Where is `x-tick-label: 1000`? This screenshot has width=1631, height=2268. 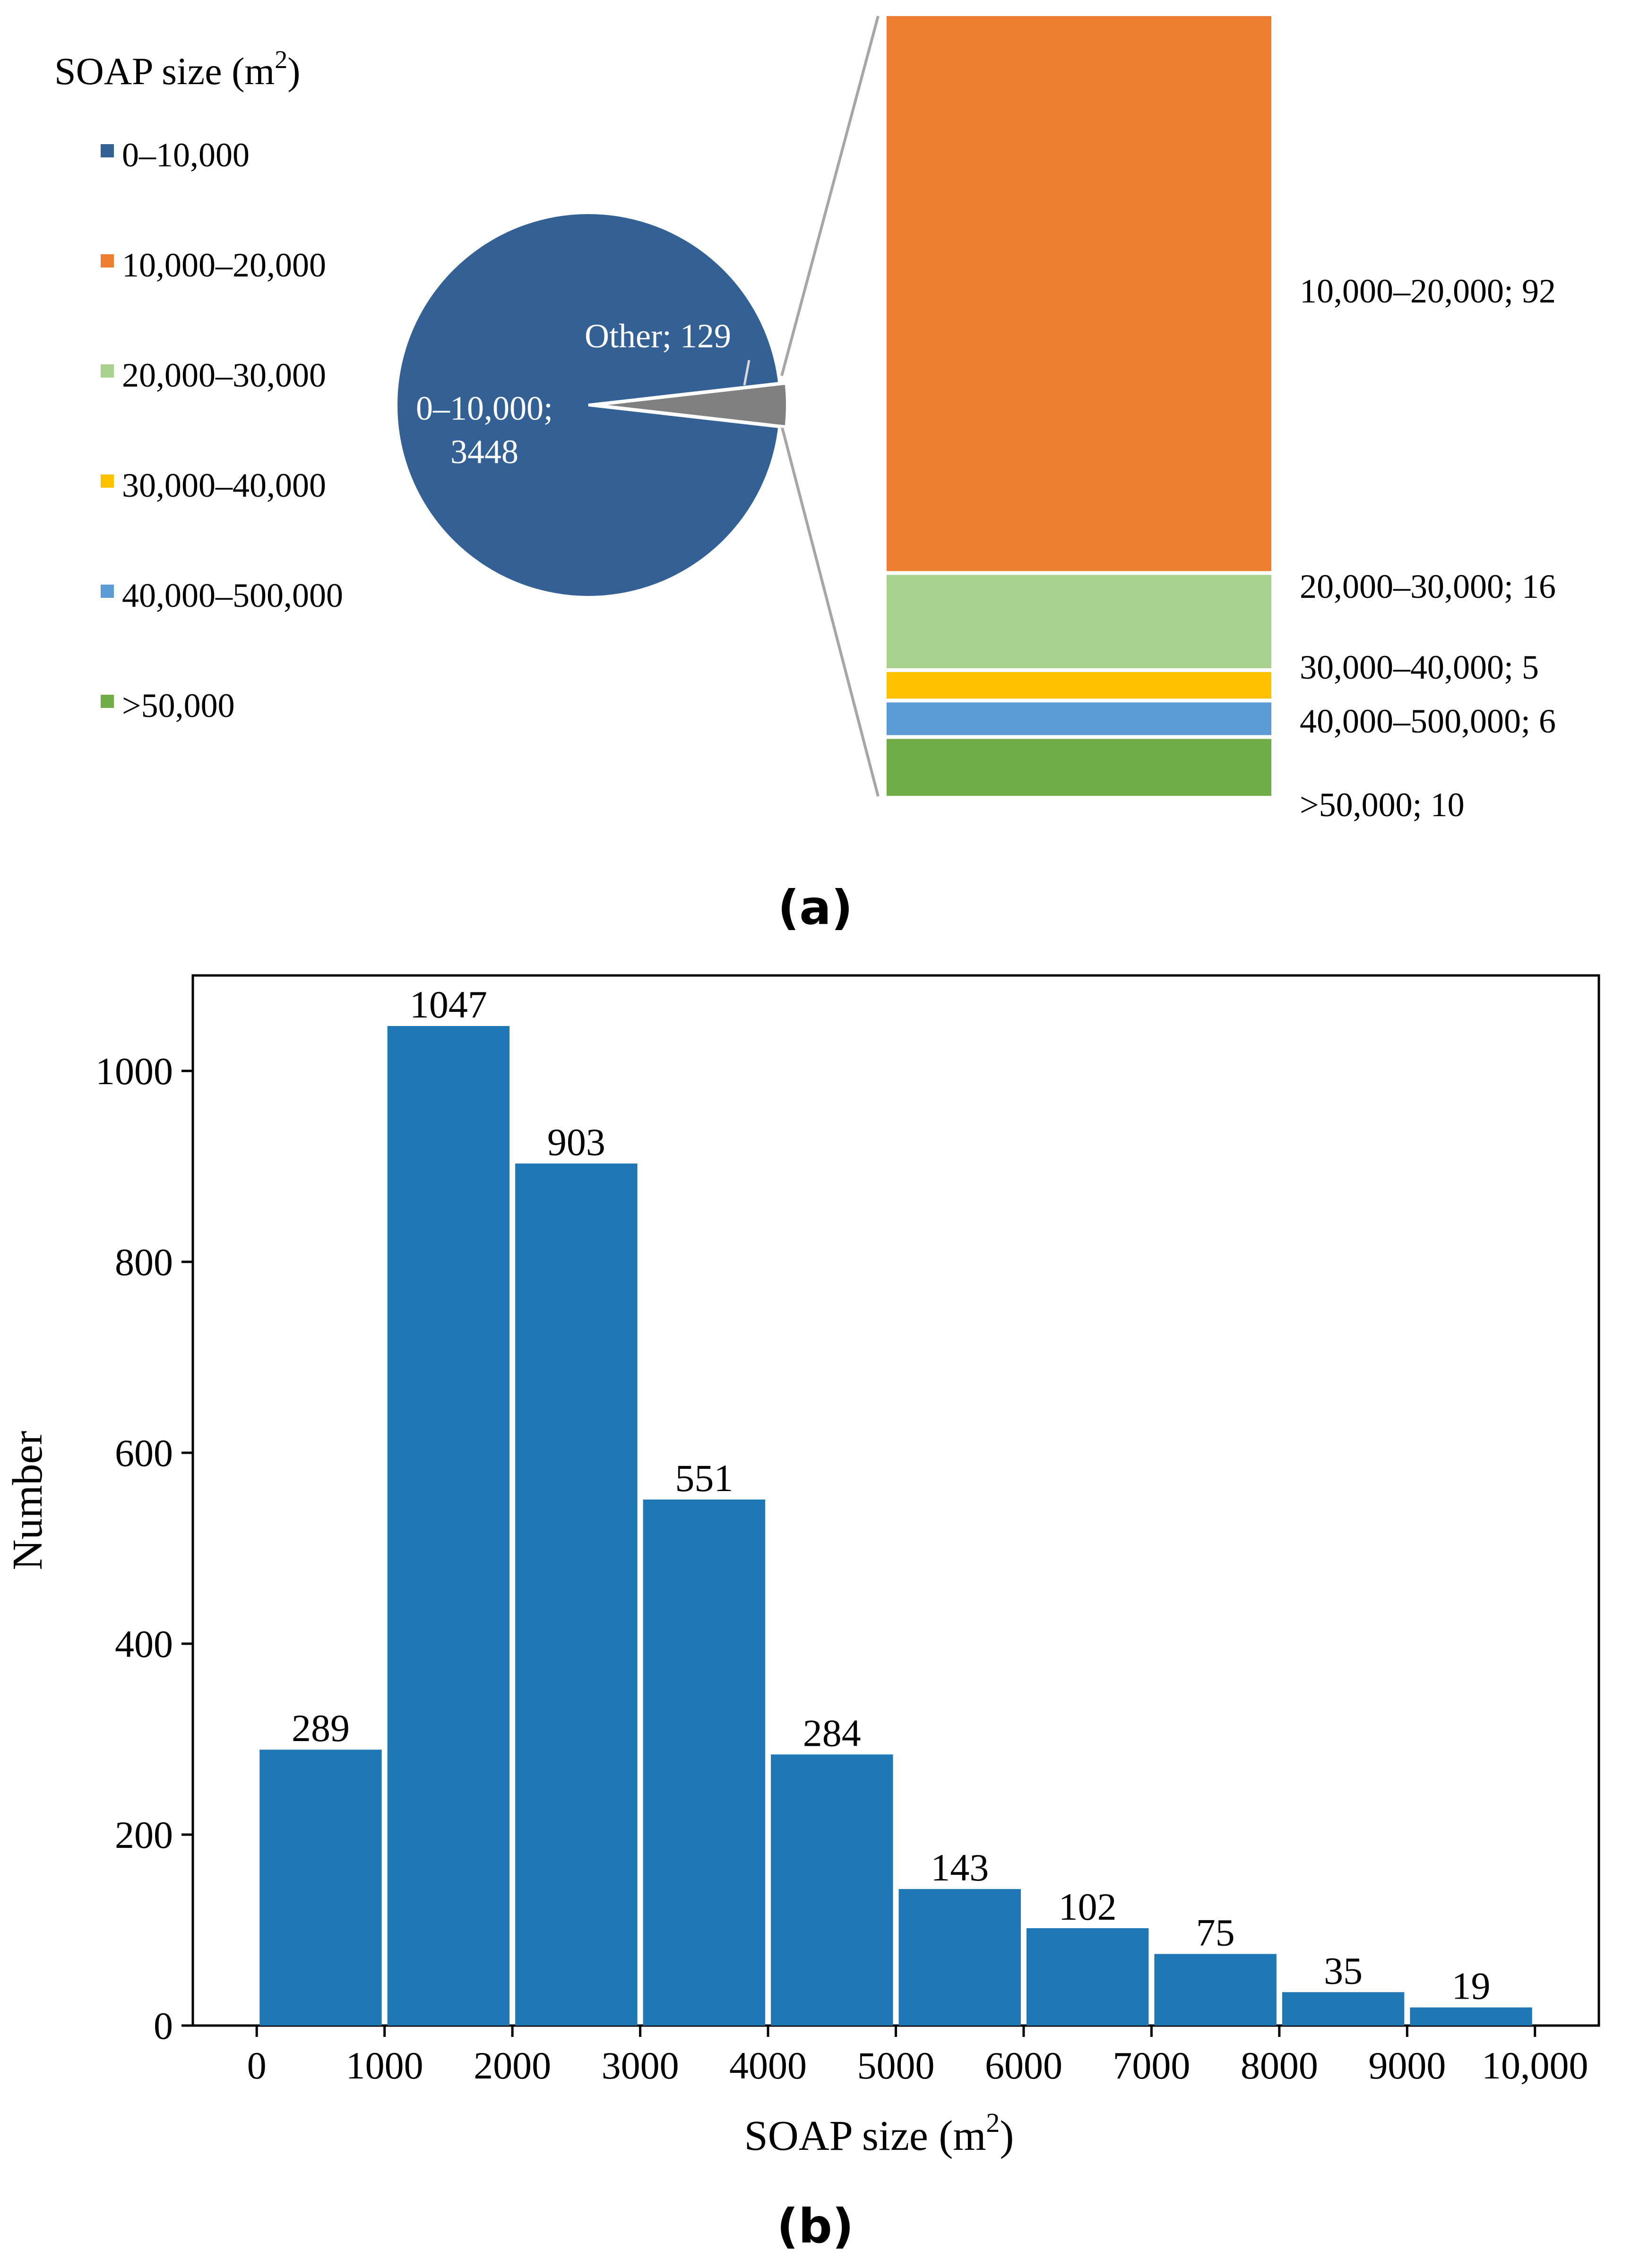 x-tick-label: 1000 is located at coordinates (384, 2065).